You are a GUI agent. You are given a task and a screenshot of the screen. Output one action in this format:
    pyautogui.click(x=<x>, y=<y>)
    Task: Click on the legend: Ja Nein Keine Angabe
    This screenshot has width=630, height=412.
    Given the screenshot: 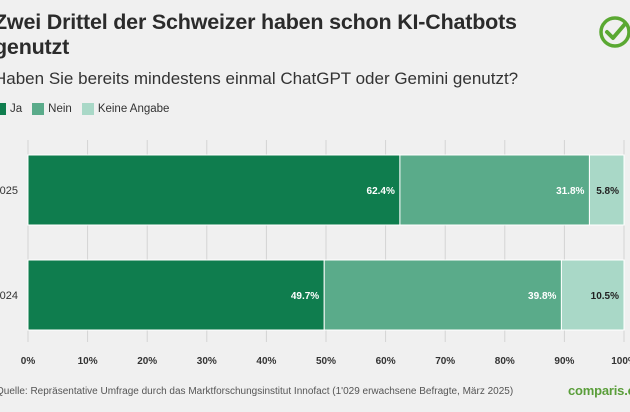 What is the action you would take?
    pyautogui.click(x=84, y=109)
    